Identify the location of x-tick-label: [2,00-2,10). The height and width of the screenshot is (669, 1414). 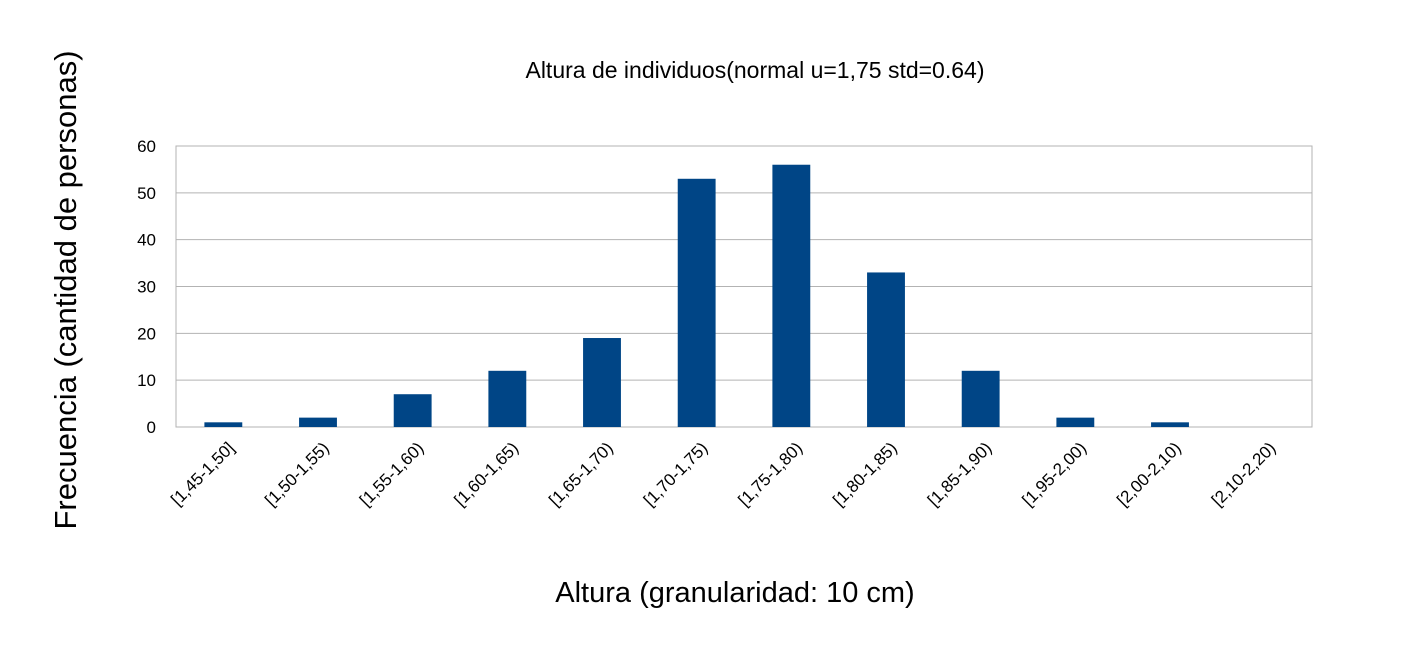
(1149, 474).